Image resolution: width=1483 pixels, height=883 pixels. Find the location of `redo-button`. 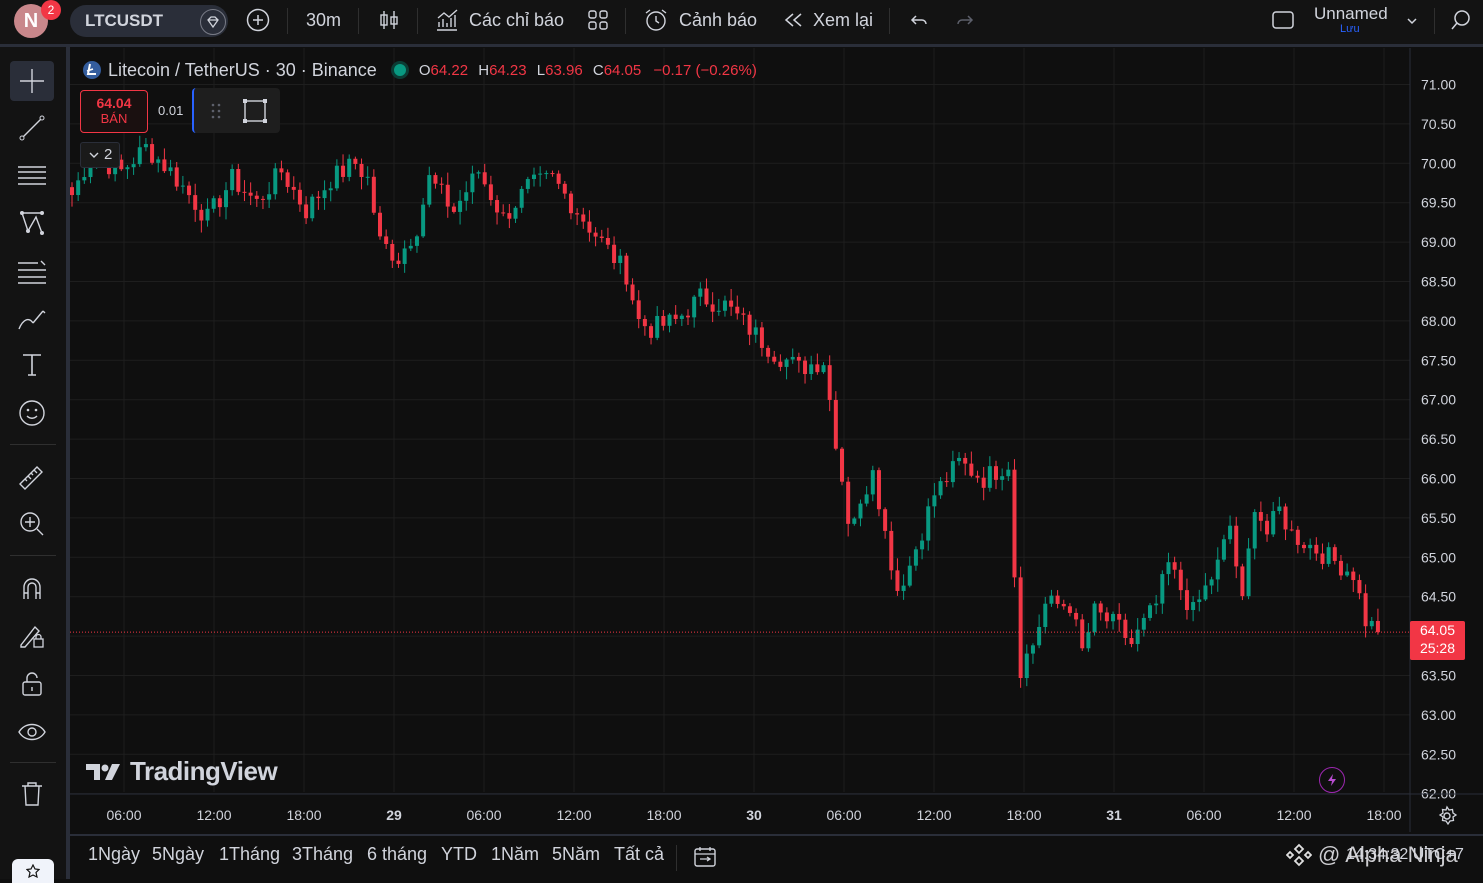

redo-button is located at coordinates (965, 20).